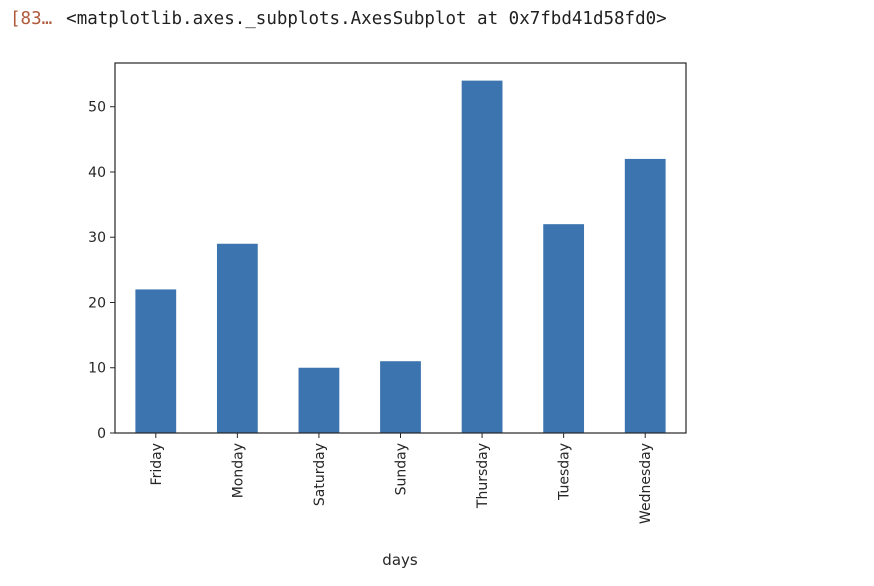 The width and height of the screenshot is (874, 586). I want to click on y-tick-label: 0, so click(101, 434).